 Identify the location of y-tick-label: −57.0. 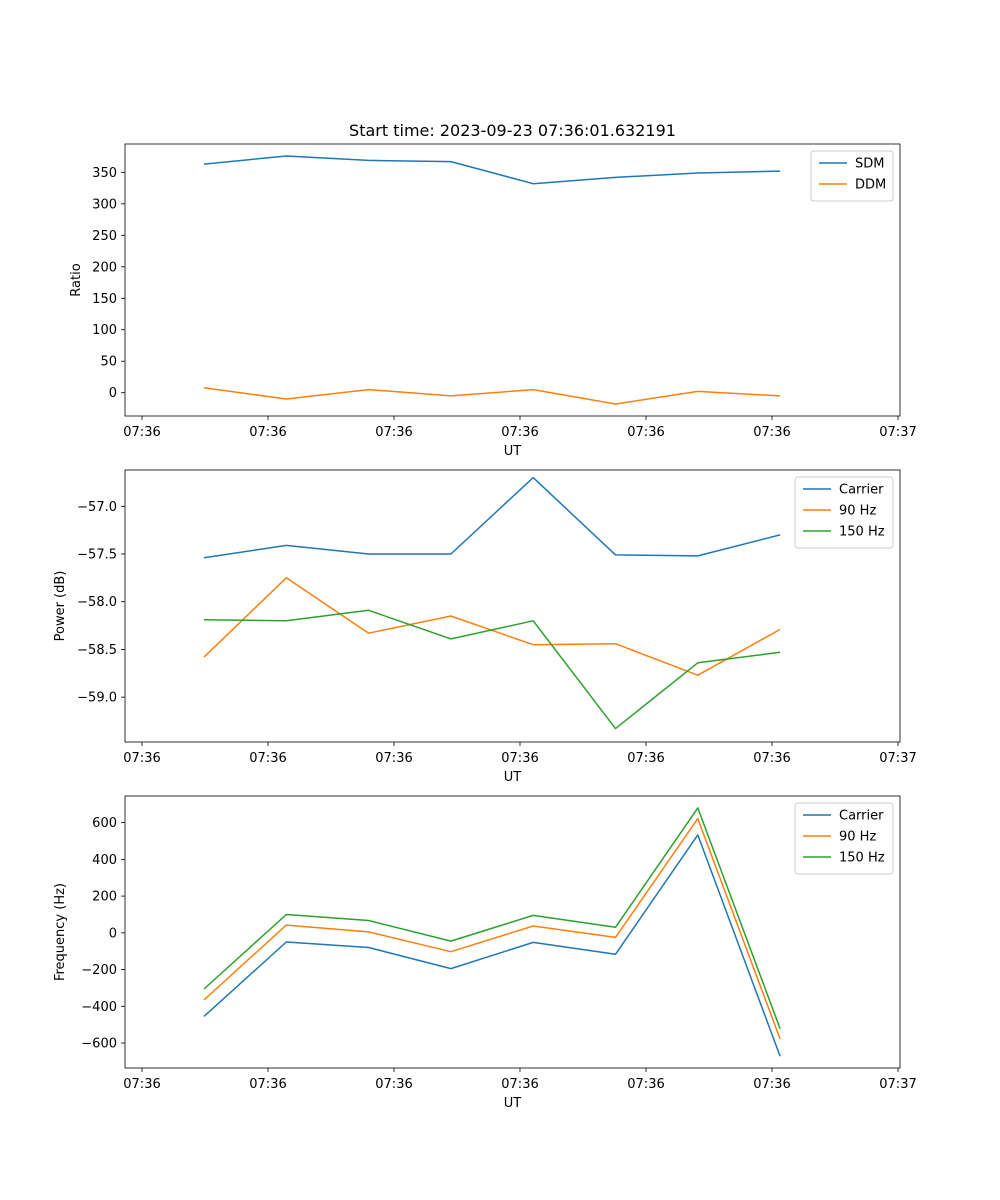
(97, 507).